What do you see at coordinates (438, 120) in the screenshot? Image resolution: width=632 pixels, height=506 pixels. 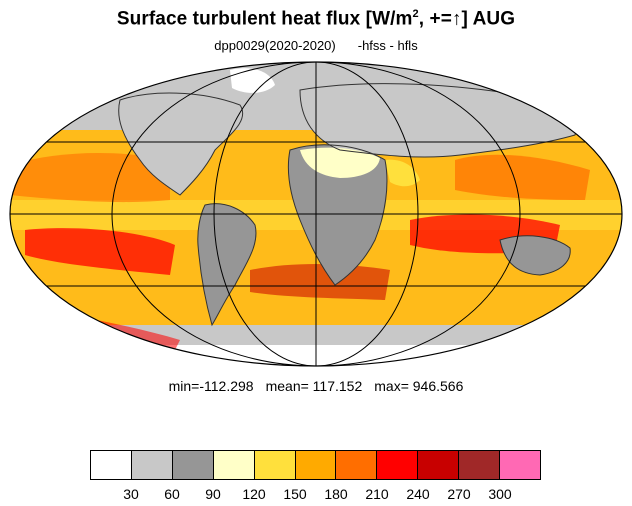 I see `eurasia` at bounding box center [438, 120].